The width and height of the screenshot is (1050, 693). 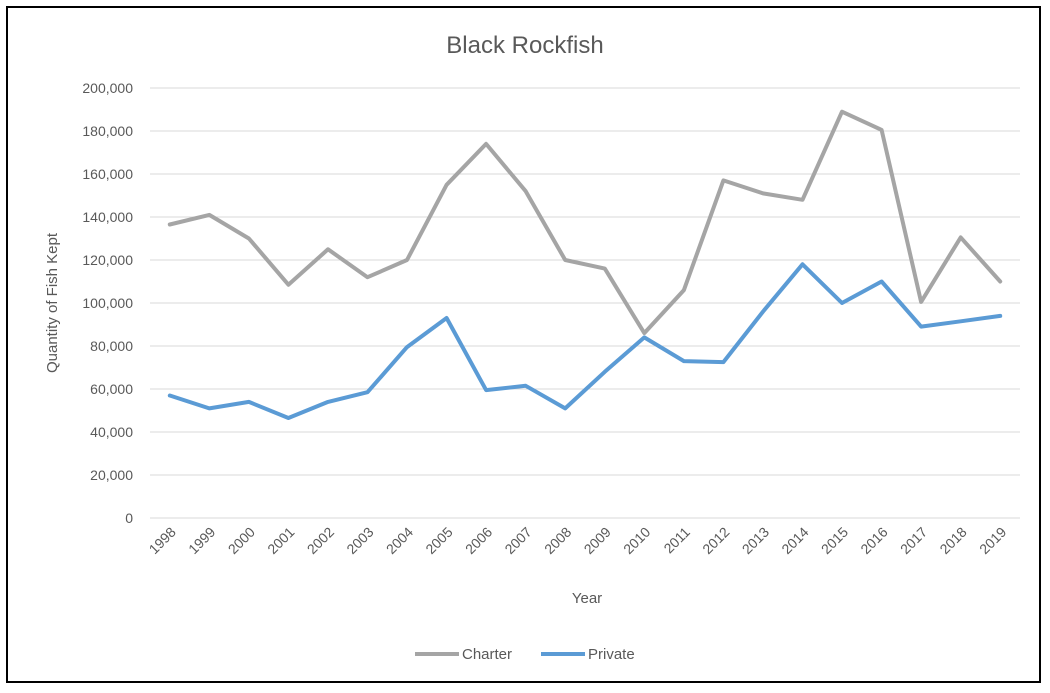 What do you see at coordinates (487, 654) in the screenshot?
I see `legend-label-charter: Charter` at bounding box center [487, 654].